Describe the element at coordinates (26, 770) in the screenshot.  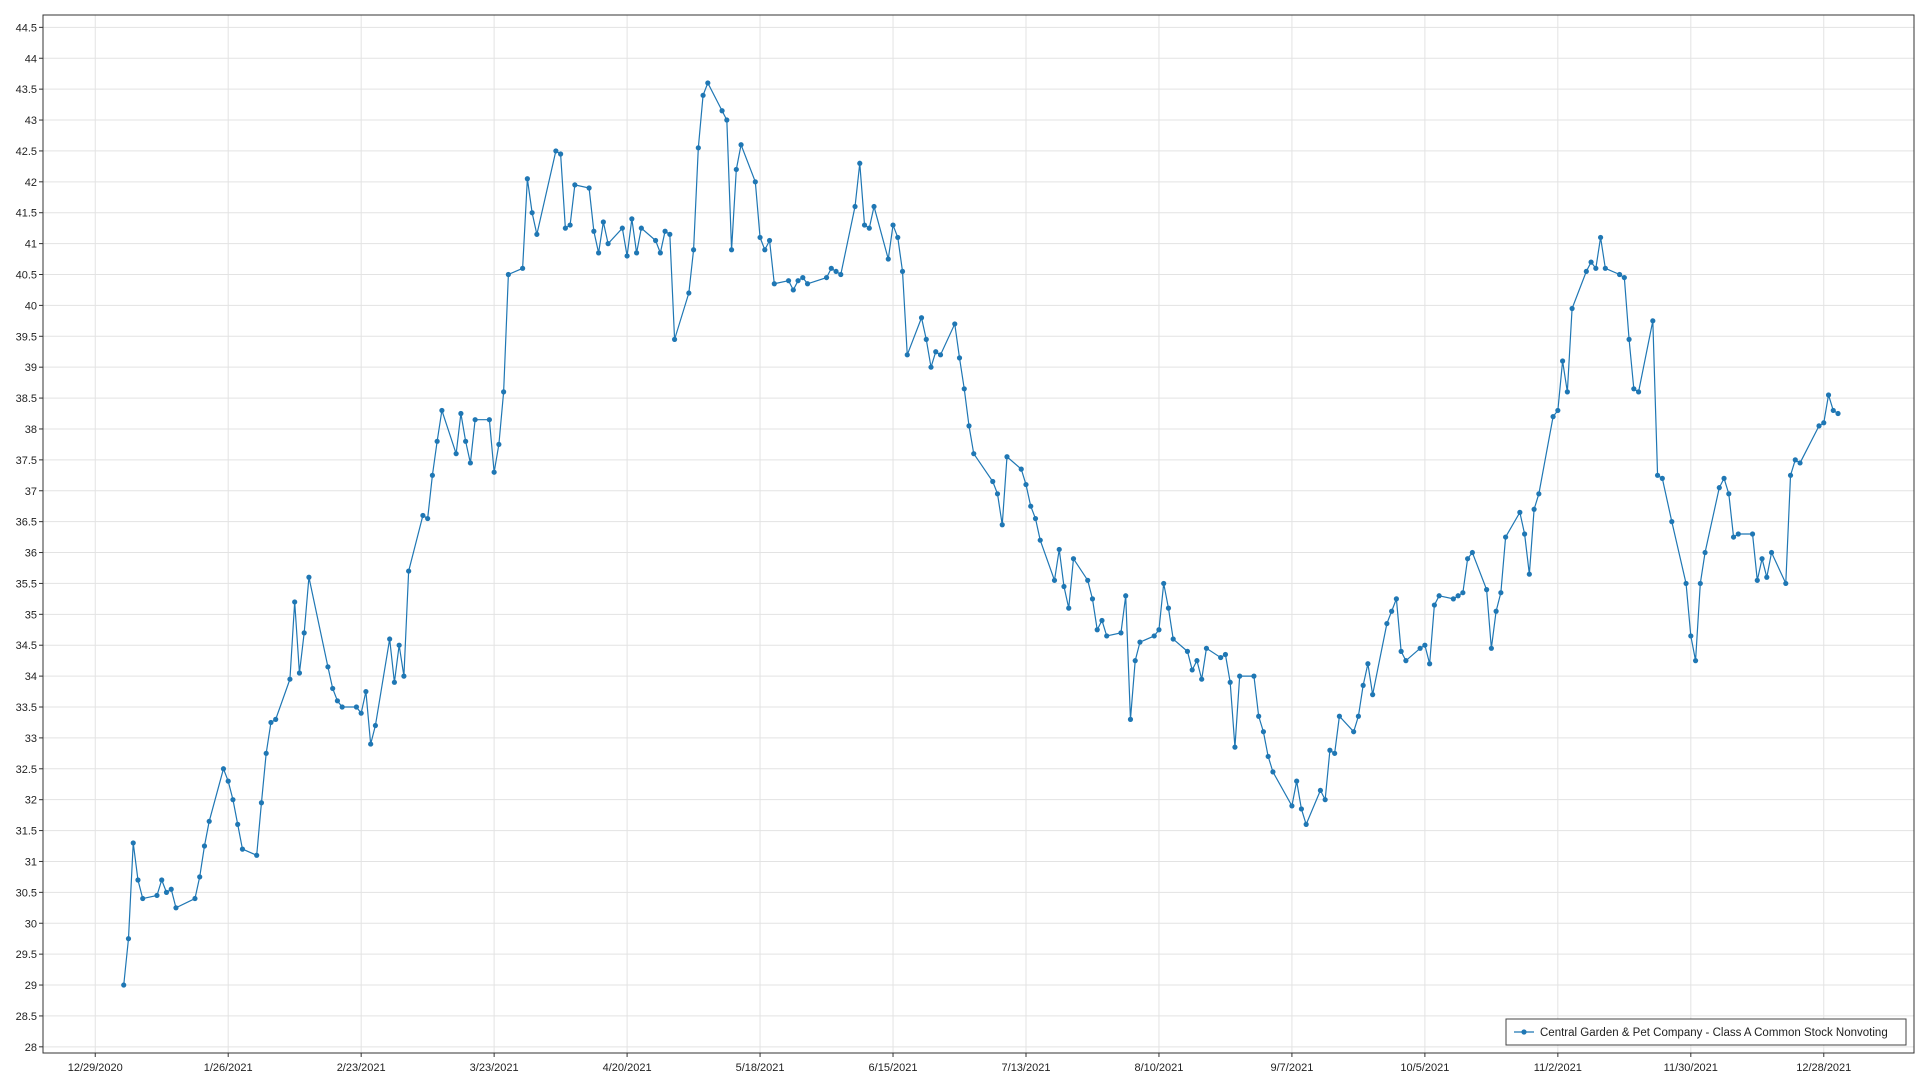
I see `y-tick-label: 32.5` at that location.